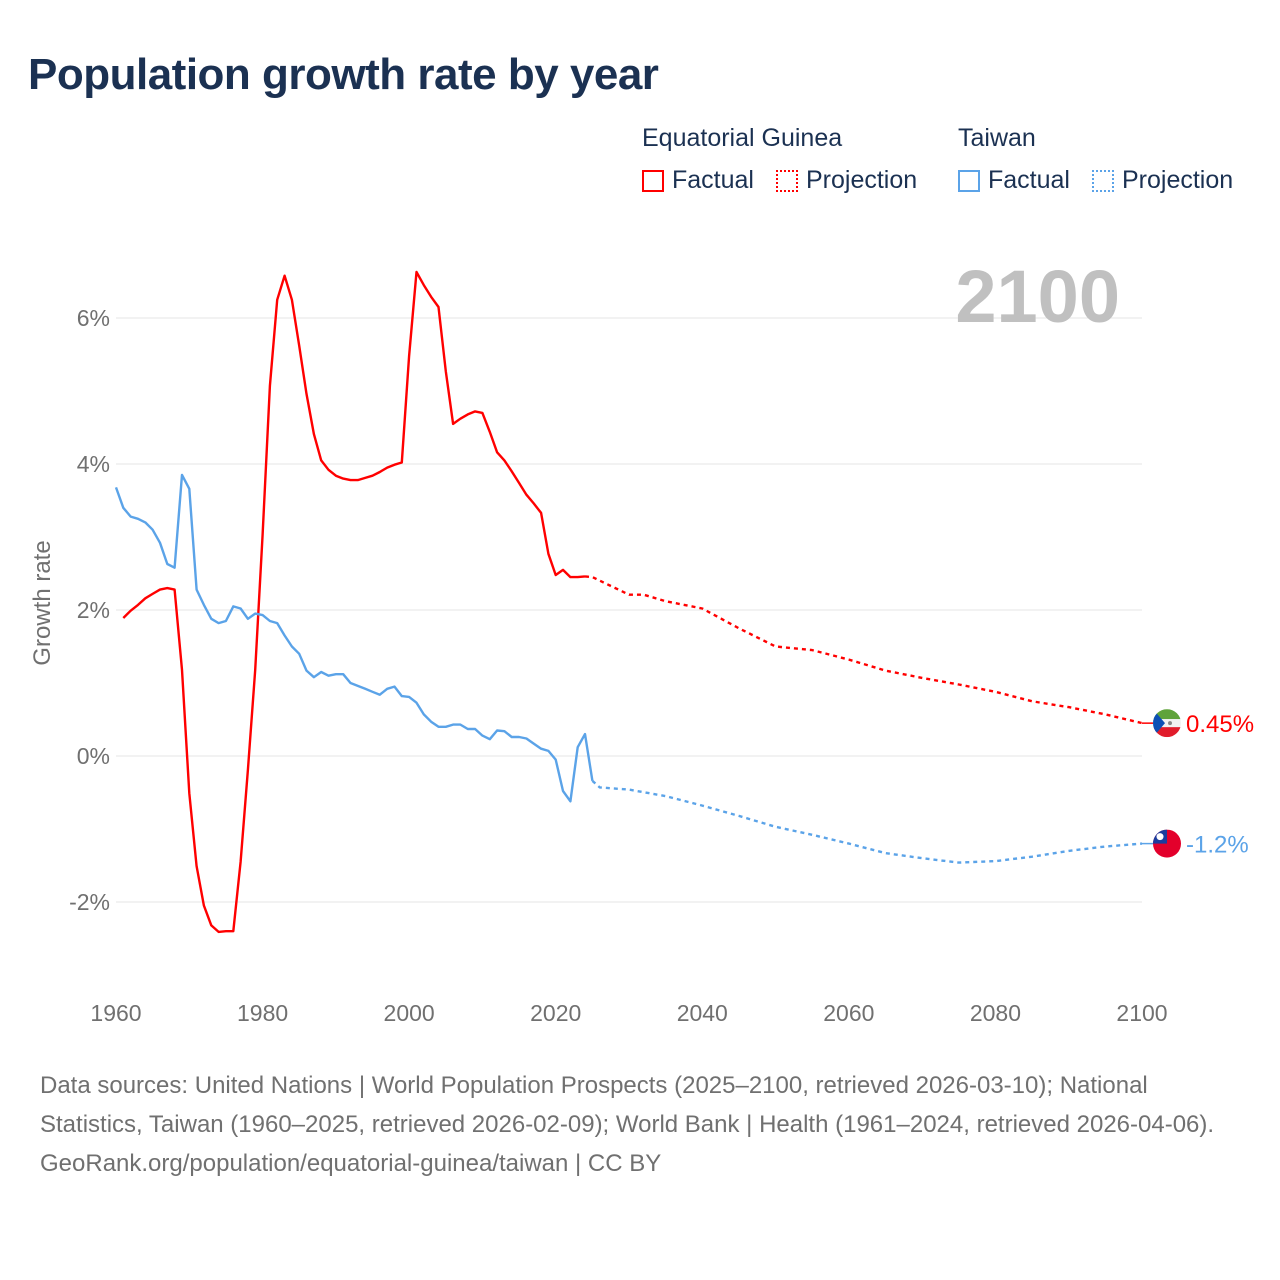 This screenshot has height=1280, width=1280. I want to click on legend-group-equatorial-guinea: Equatorial Guinea, so click(742, 138).